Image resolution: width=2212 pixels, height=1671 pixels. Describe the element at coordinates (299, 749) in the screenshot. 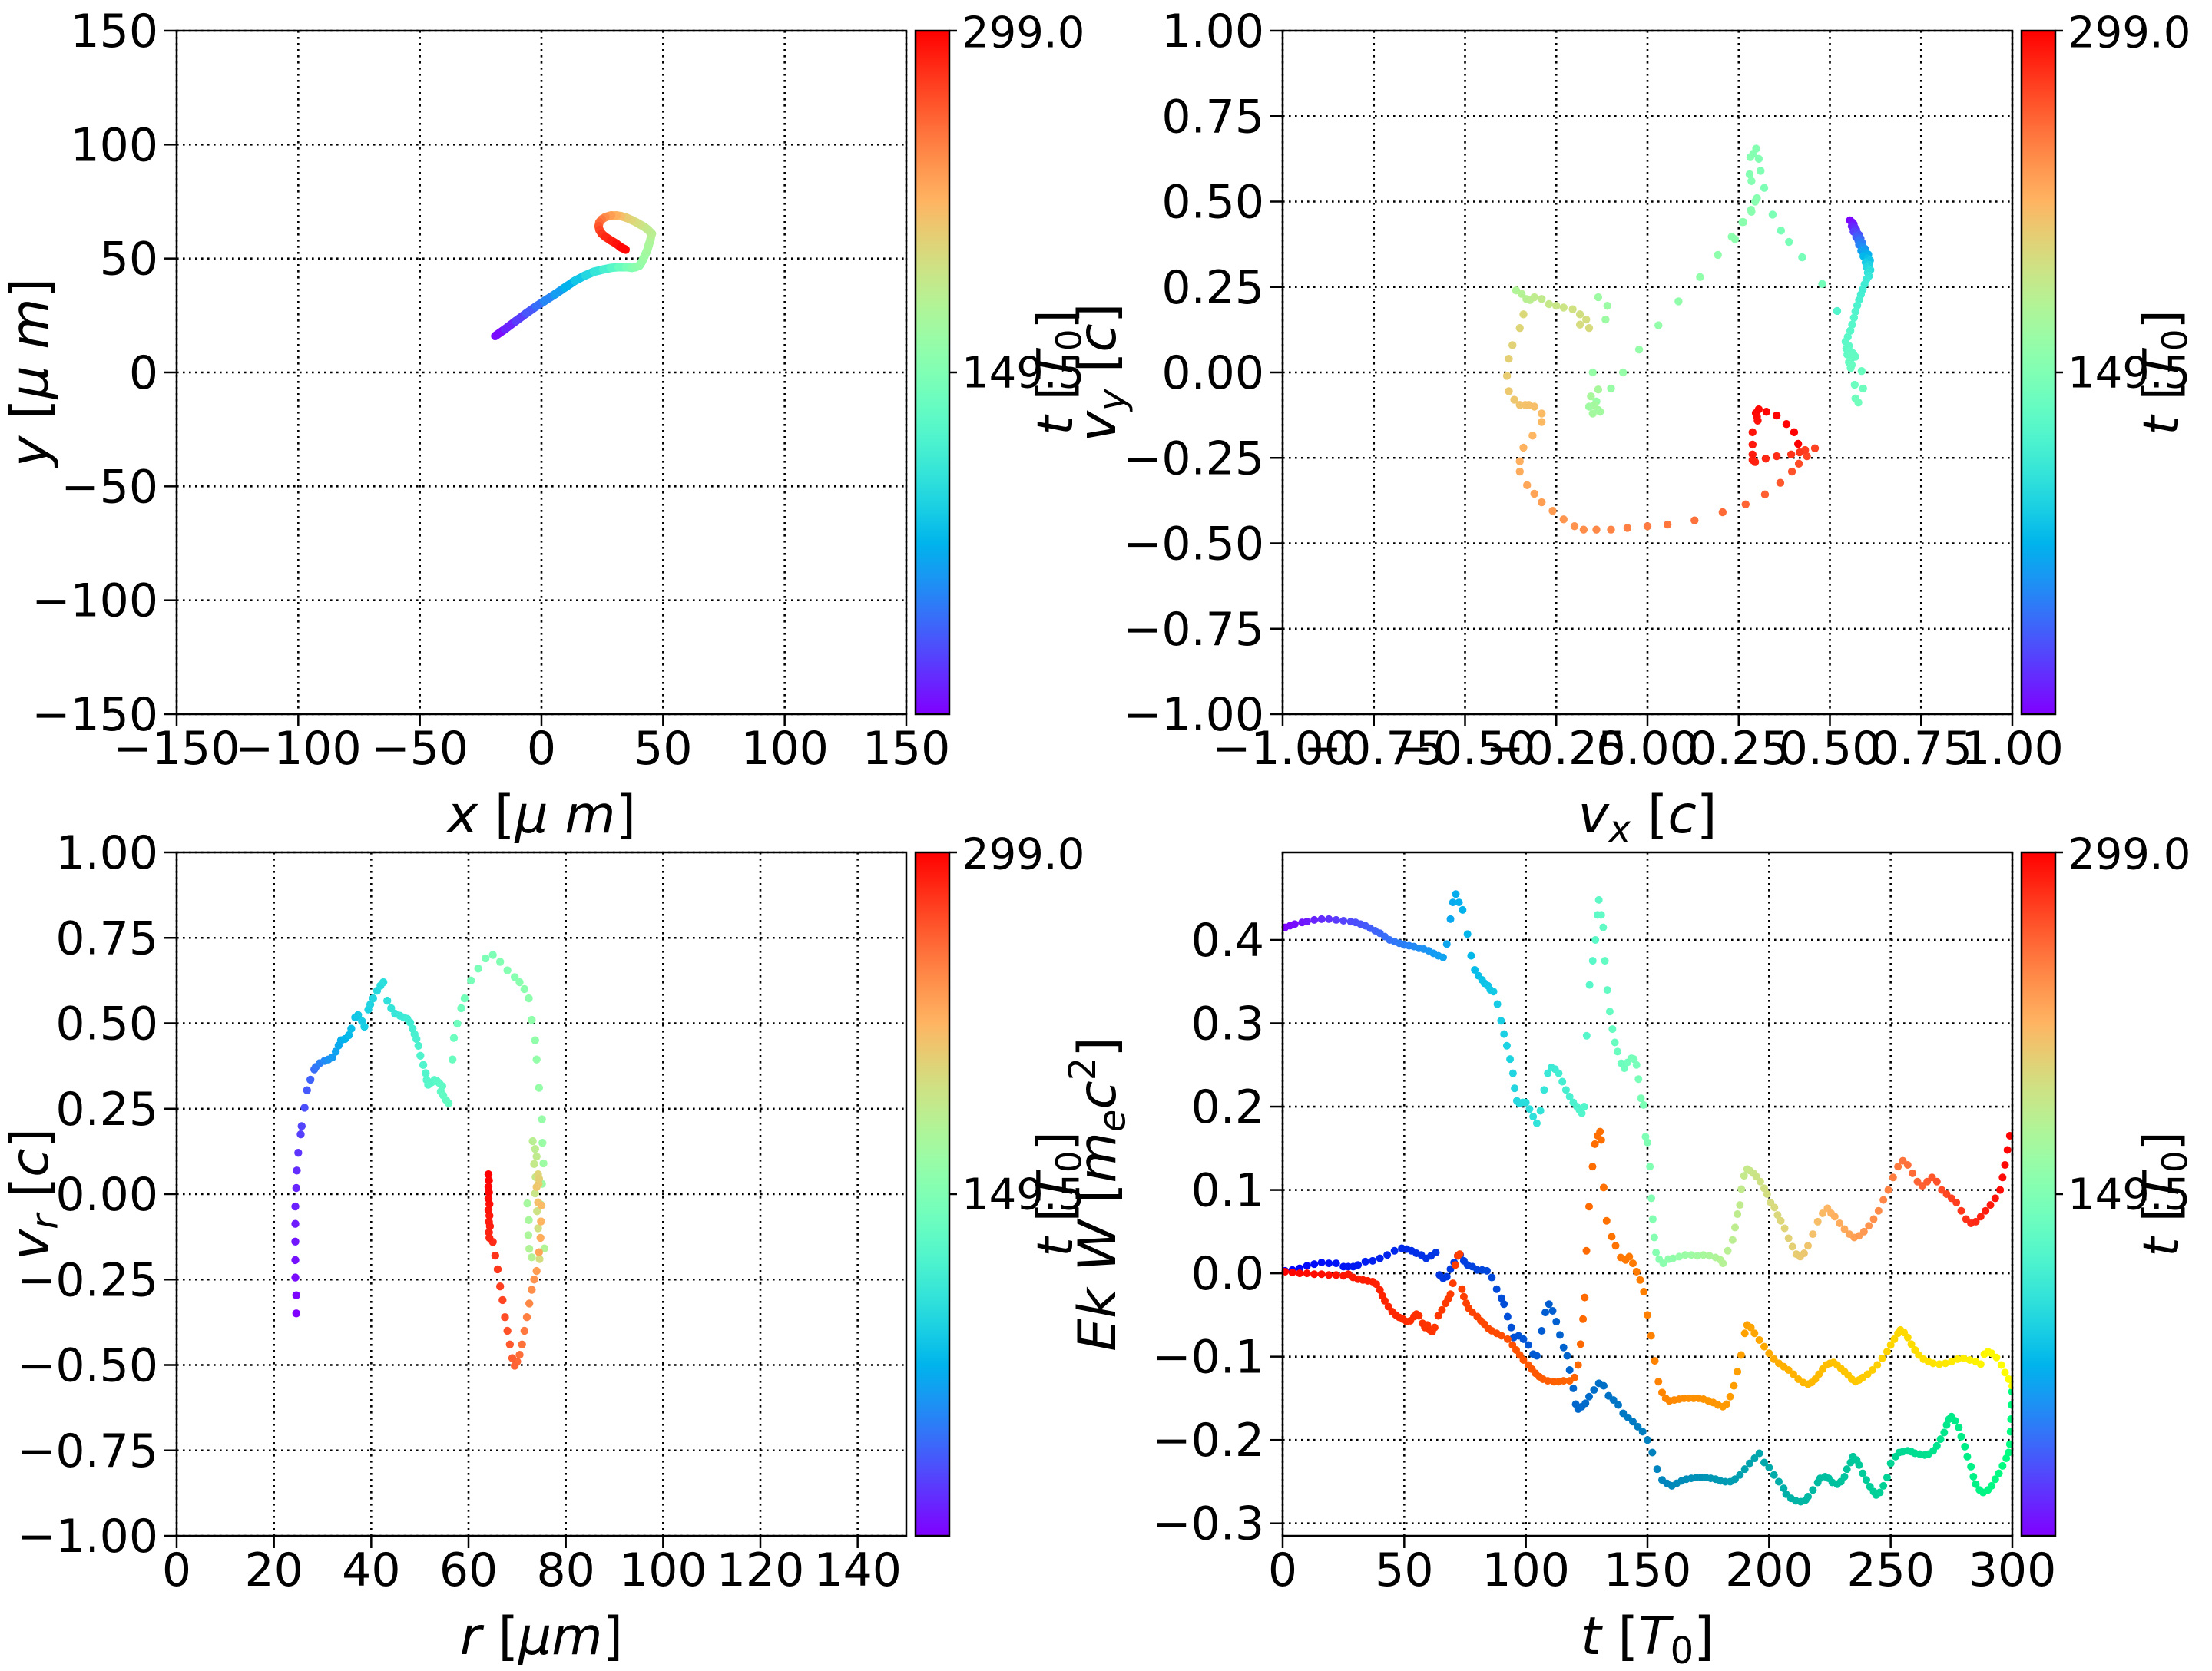

I see `x-tick-label: −100` at that location.